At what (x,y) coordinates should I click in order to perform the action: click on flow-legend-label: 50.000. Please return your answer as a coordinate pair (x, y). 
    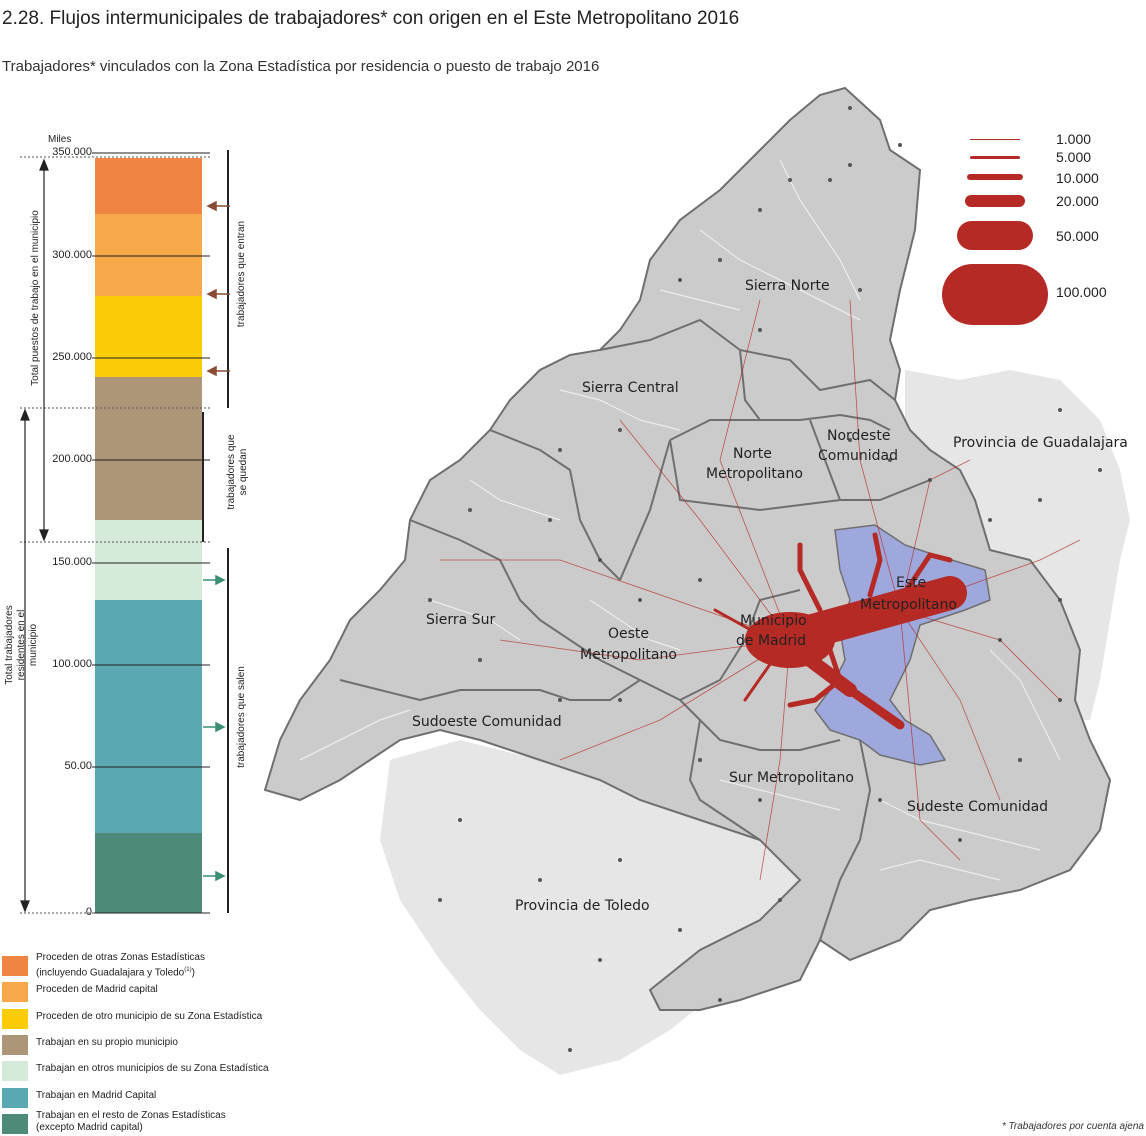
    Looking at the image, I should click on (1077, 236).